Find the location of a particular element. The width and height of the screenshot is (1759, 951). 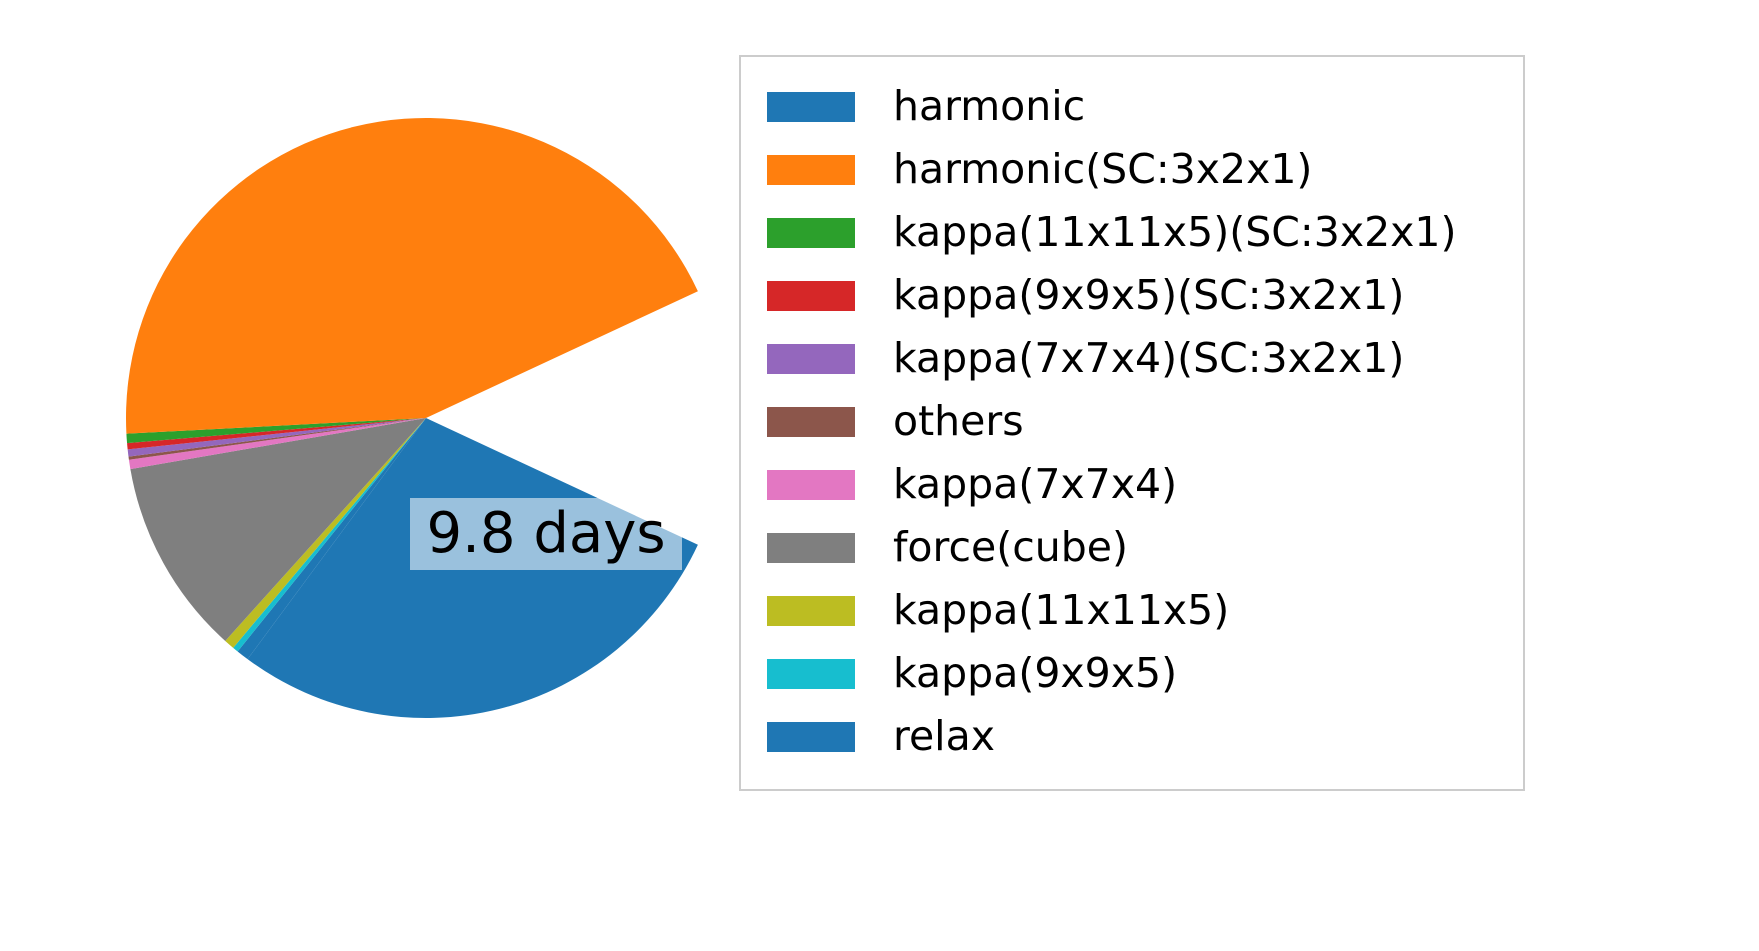

legend-item-label: relax is located at coordinates (944, 736).